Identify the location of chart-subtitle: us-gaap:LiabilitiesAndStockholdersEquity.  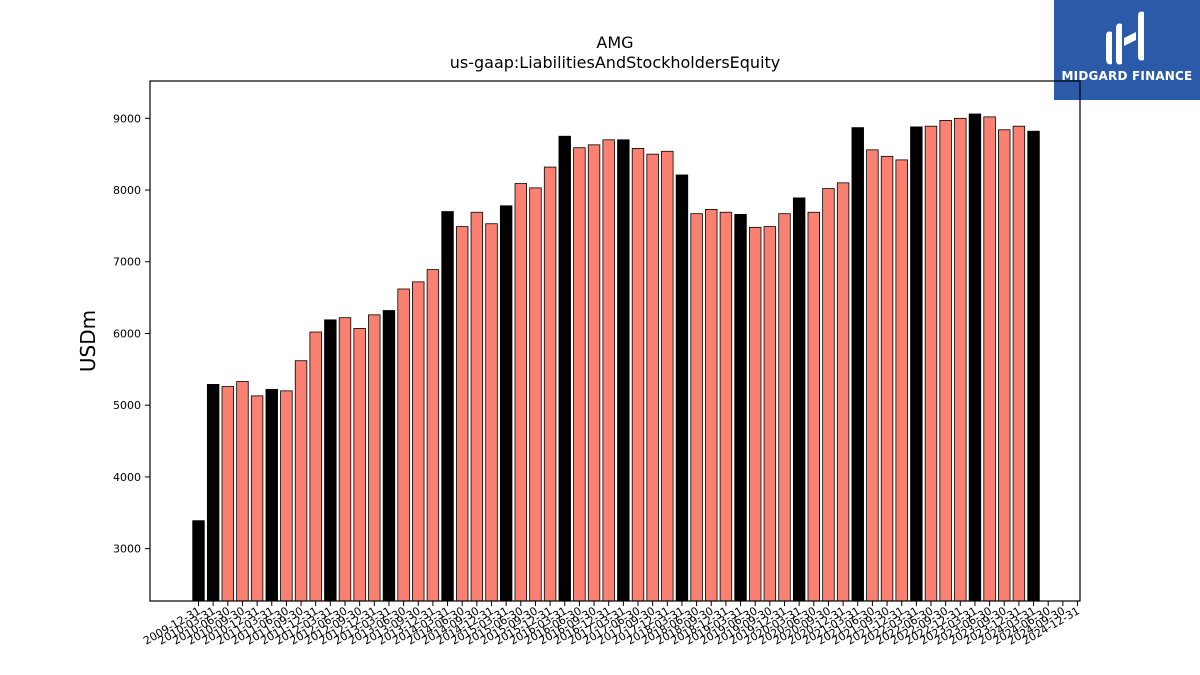
(615, 62).